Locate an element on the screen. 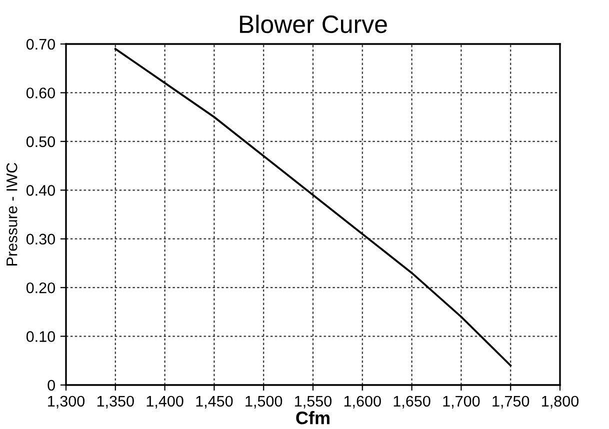 The image size is (609, 429). x-tick-label: 1,700 is located at coordinates (461, 402).